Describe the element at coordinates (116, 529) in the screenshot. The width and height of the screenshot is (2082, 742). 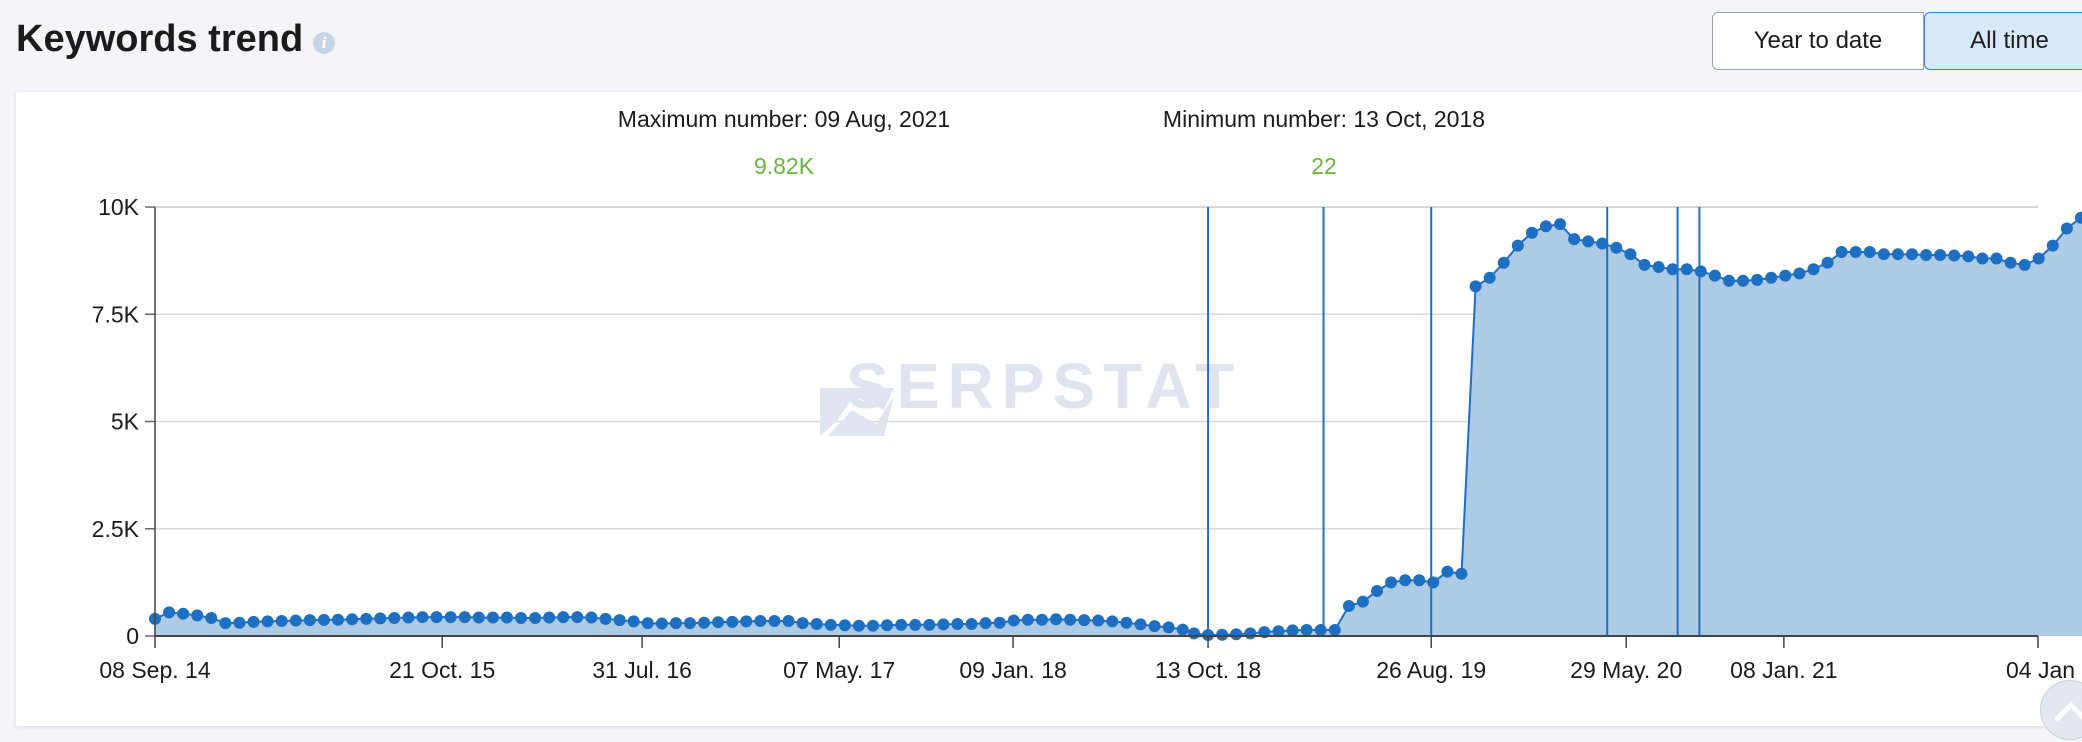
I see `y-tick-label: 2.5K` at that location.